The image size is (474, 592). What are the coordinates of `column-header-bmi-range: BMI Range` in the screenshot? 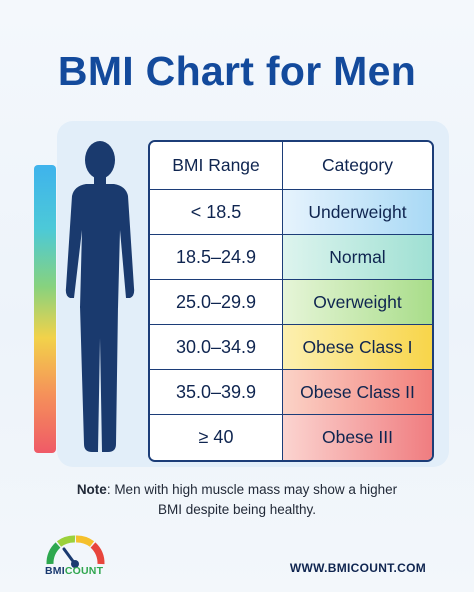 It's located at (216, 166).